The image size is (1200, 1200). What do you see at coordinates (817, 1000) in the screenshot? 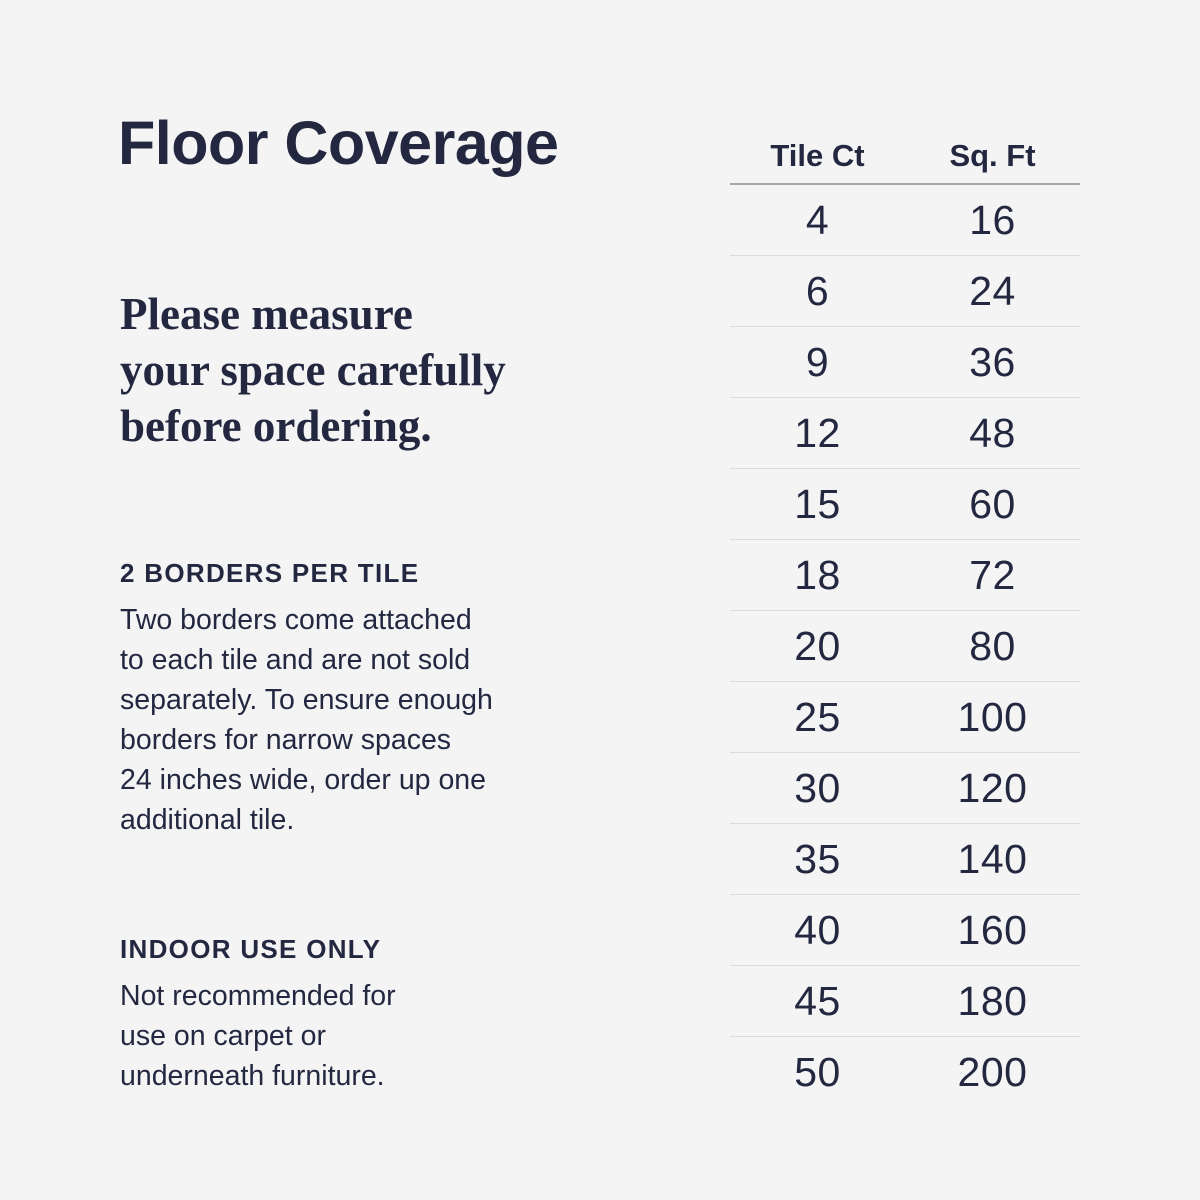
I see `table-cell: 45` at bounding box center [817, 1000].